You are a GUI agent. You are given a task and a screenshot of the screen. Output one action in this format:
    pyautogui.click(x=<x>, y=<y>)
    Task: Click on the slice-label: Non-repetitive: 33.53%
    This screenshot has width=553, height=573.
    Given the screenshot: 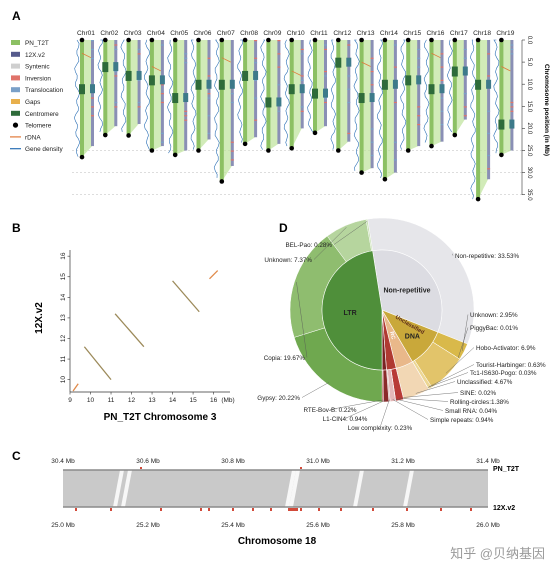 What is the action you would take?
    pyautogui.click(x=487, y=256)
    